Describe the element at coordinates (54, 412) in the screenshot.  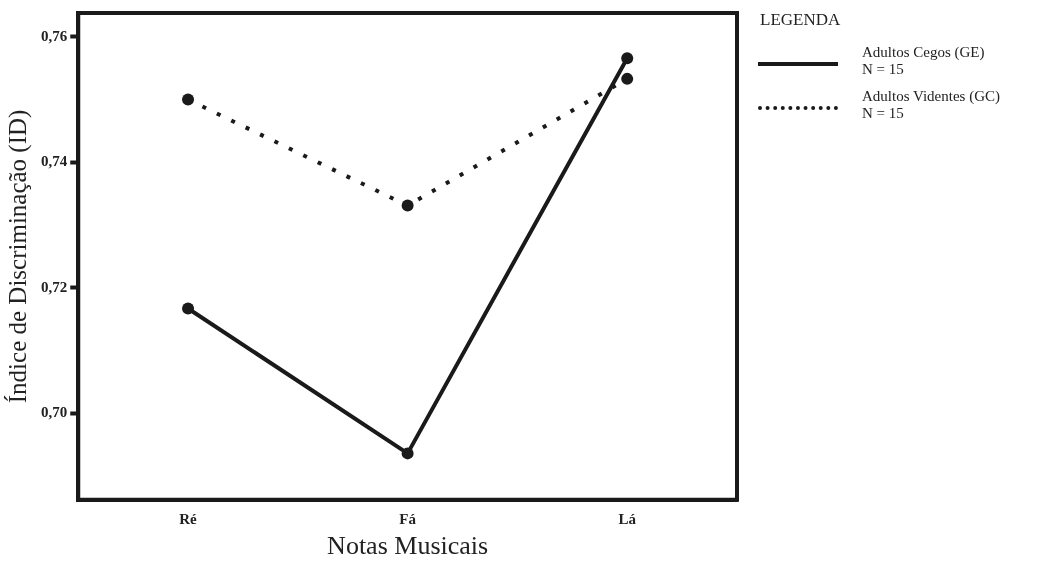
I see `y-tick-label: 0,70` at that location.